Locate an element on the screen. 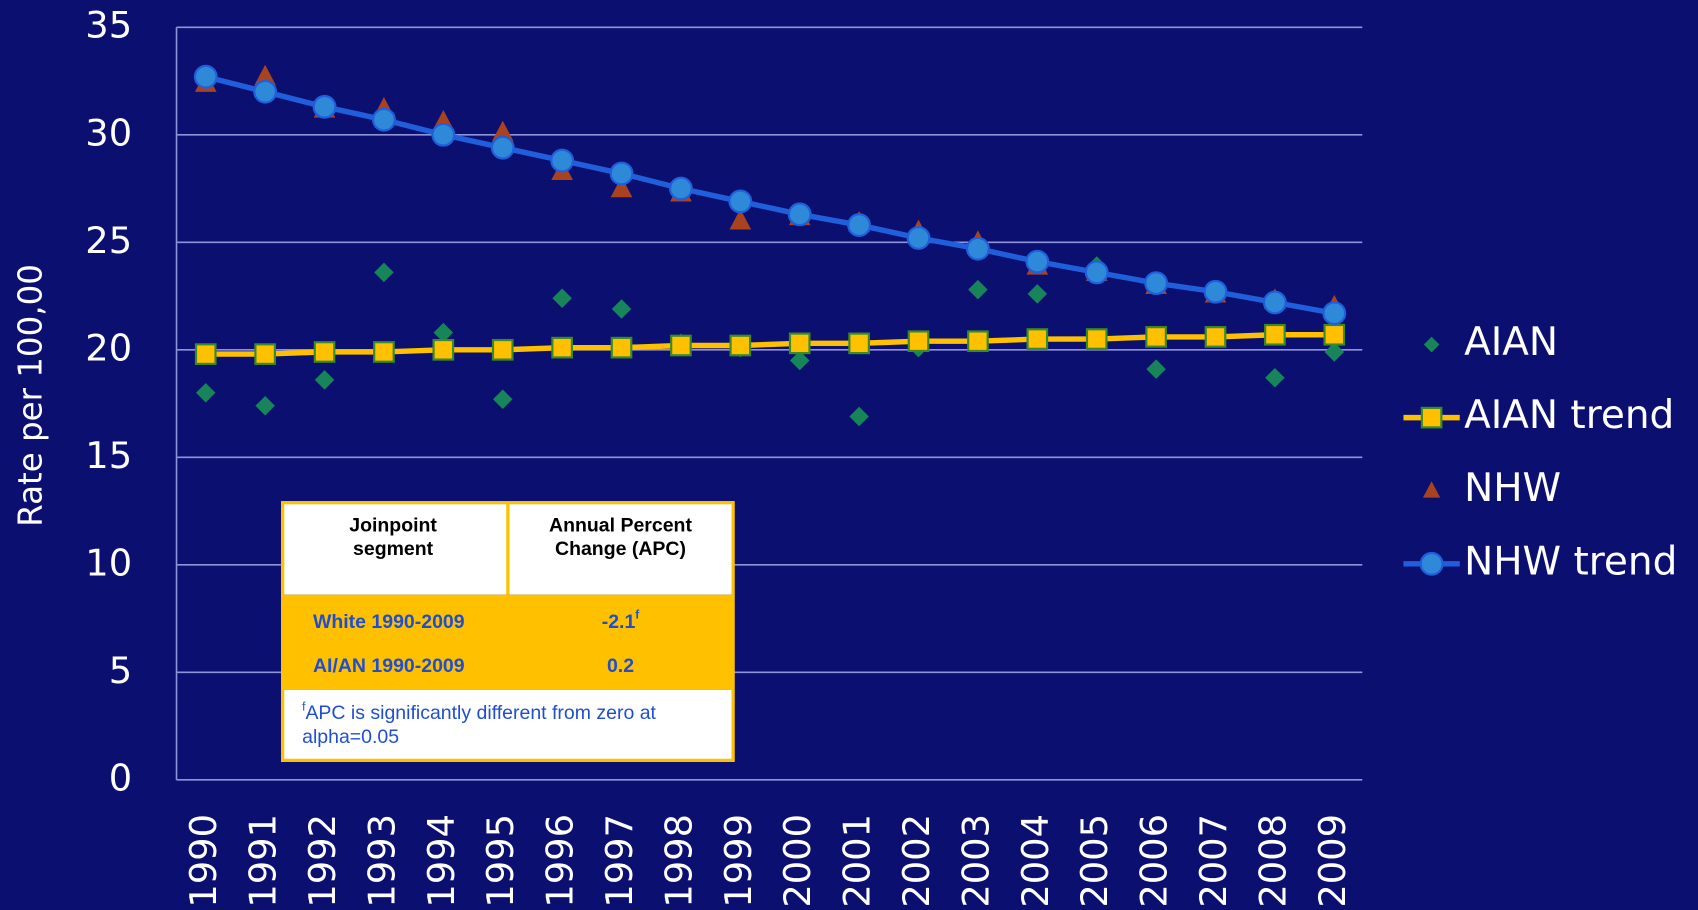  x-tick-label: 2008 is located at coordinates (1272, 861).